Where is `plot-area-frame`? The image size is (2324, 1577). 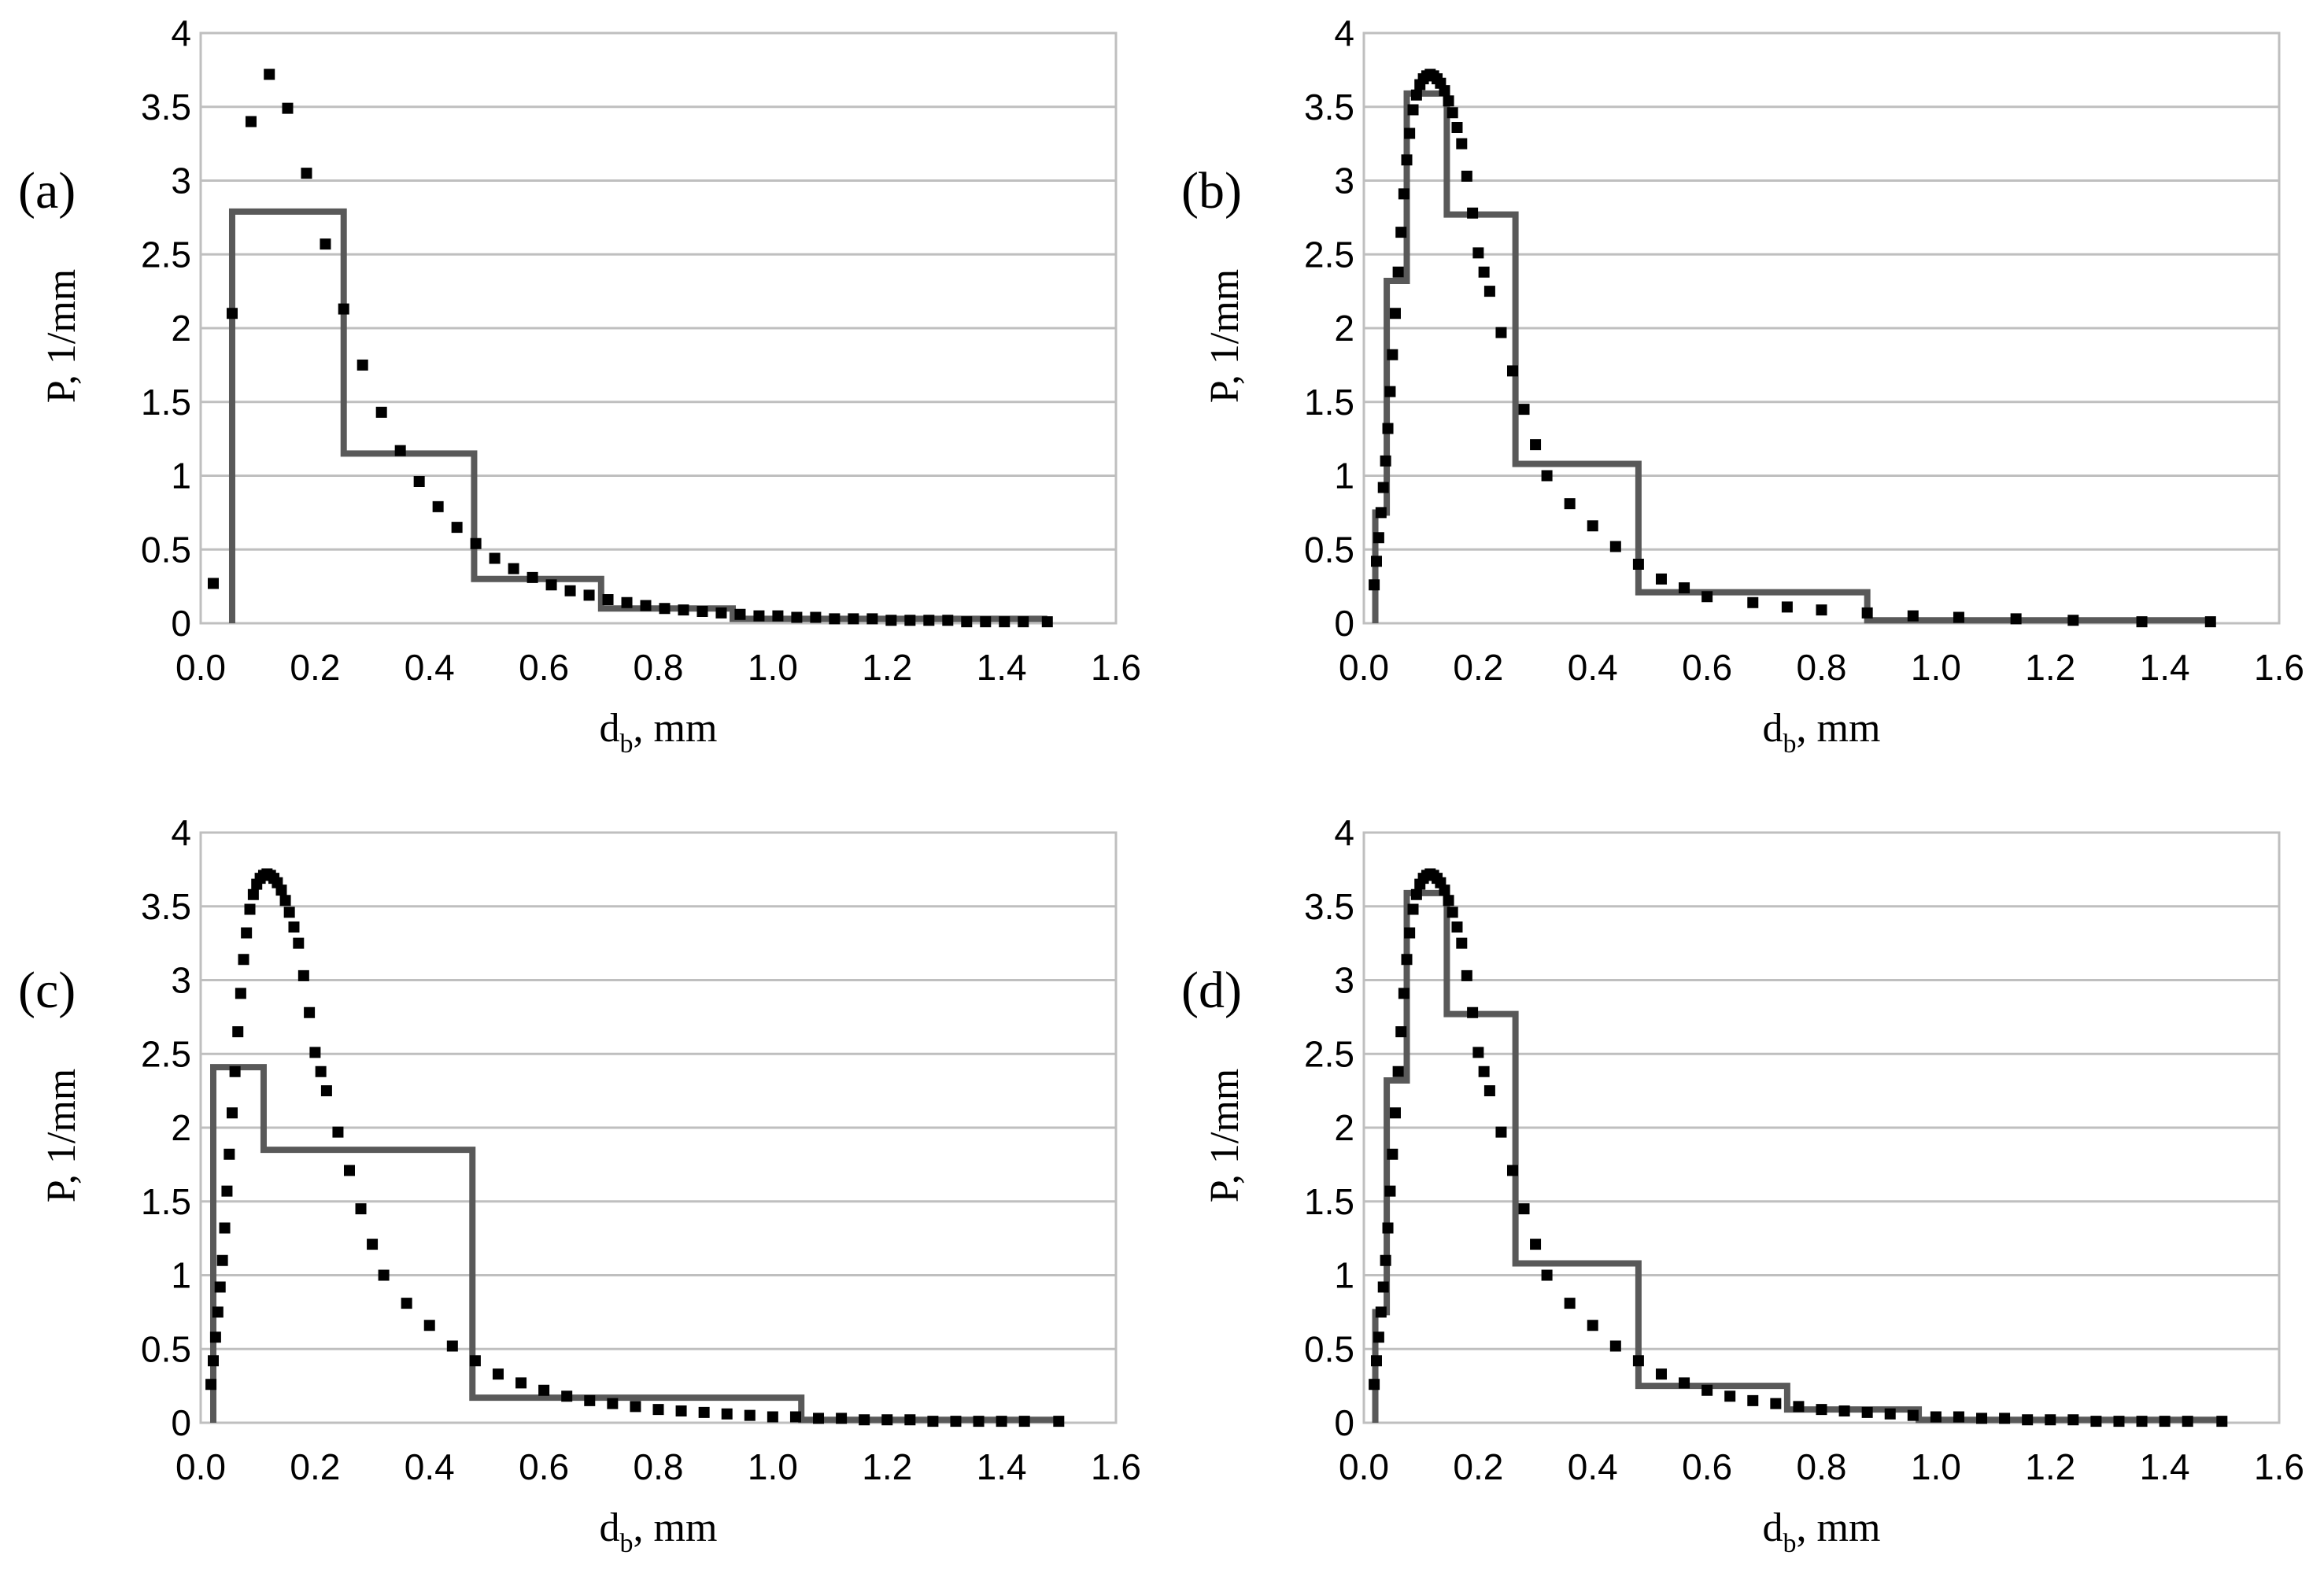 plot-area-frame is located at coordinates (1821, 1127).